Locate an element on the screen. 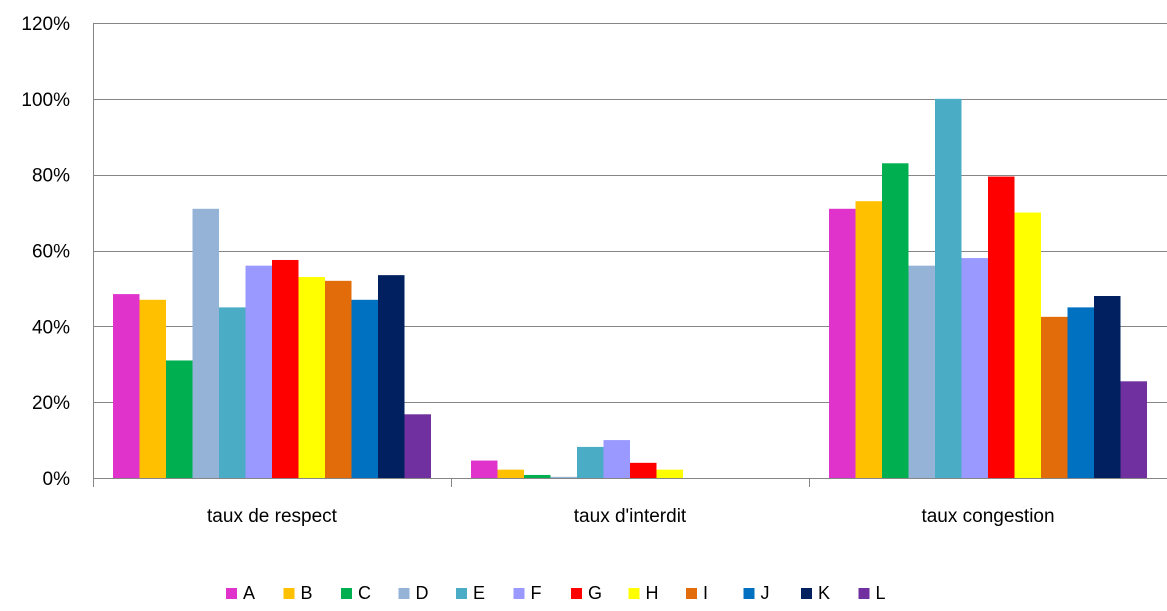 The image size is (1167, 611). legend-label: L is located at coordinates (881, 593).